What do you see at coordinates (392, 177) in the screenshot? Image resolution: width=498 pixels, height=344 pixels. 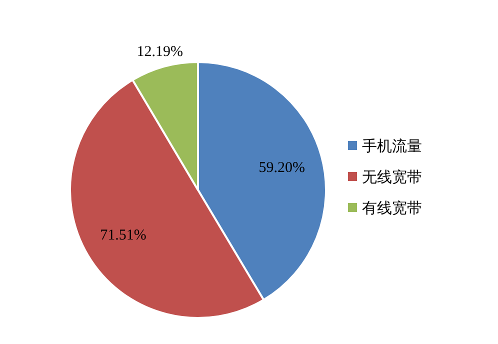 I see `legend-label: 无线宽带` at bounding box center [392, 177].